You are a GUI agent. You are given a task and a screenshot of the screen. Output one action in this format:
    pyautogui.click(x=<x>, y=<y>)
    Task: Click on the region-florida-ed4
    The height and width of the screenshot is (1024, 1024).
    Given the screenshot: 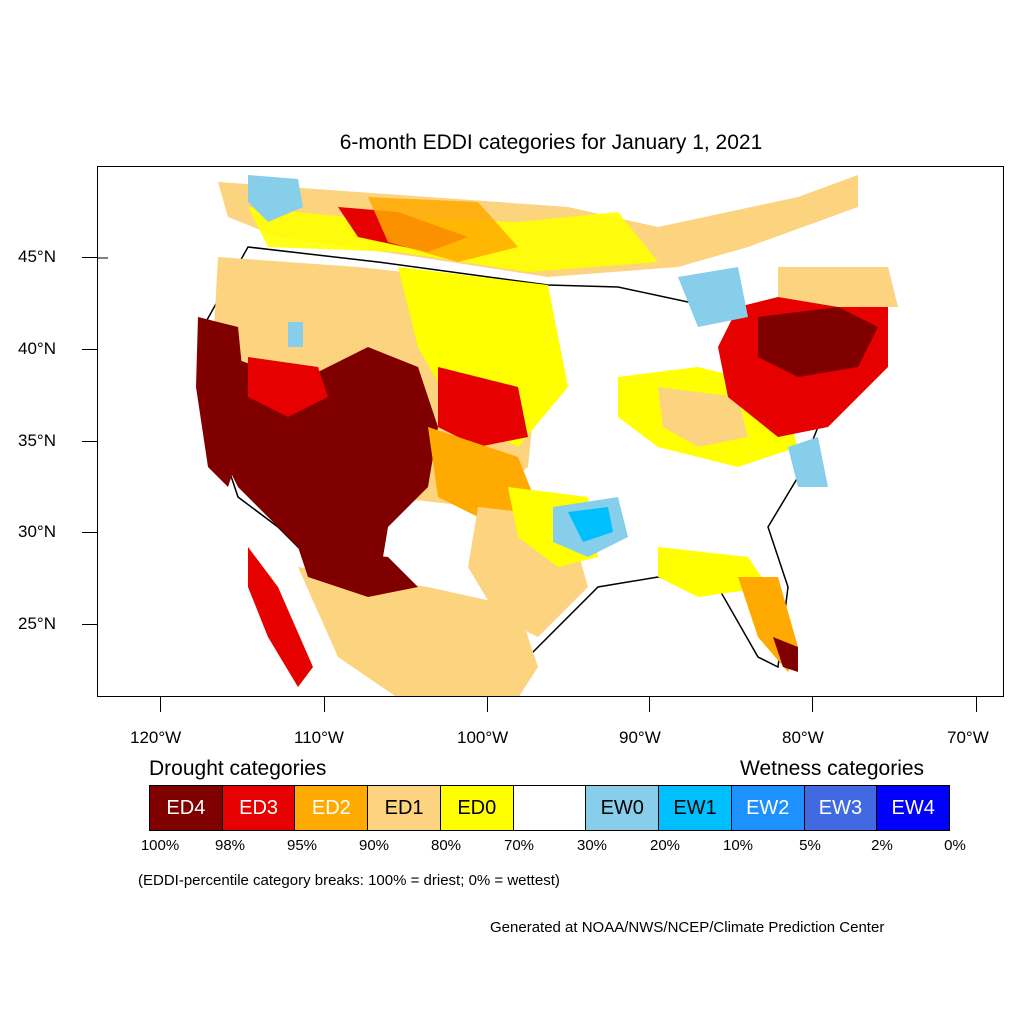 What is the action you would take?
    pyautogui.click(x=785, y=654)
    